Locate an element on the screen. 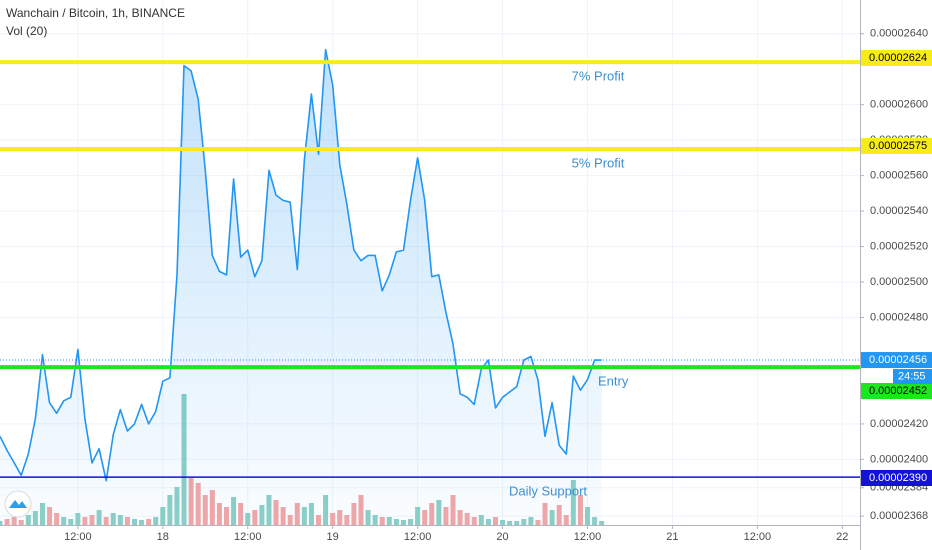  y-tick-label: 0.00002640 is located at coordinates (899, 34).